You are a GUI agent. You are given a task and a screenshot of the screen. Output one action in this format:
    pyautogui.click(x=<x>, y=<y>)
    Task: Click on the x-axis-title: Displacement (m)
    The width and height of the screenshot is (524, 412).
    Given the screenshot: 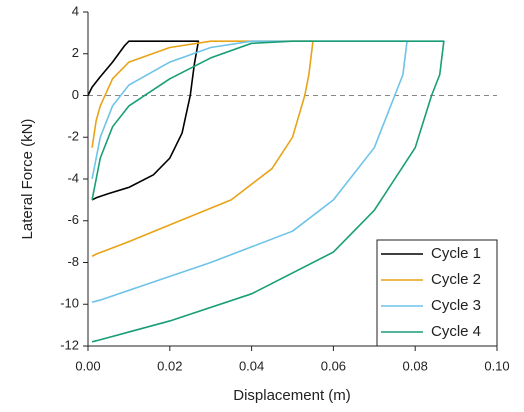 What is the action you would take?
    pyautogui.click(x=292, y=395)
    